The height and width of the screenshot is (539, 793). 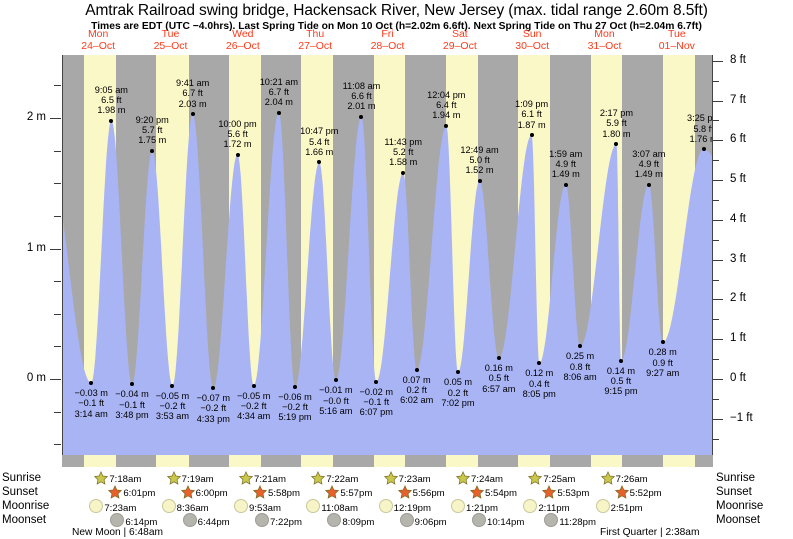 What do you see at coordinates (531, 124) in the screenshot?
I see `high-tide-label-10-line-2: 1.87 m` at bounding box center [531, 124].